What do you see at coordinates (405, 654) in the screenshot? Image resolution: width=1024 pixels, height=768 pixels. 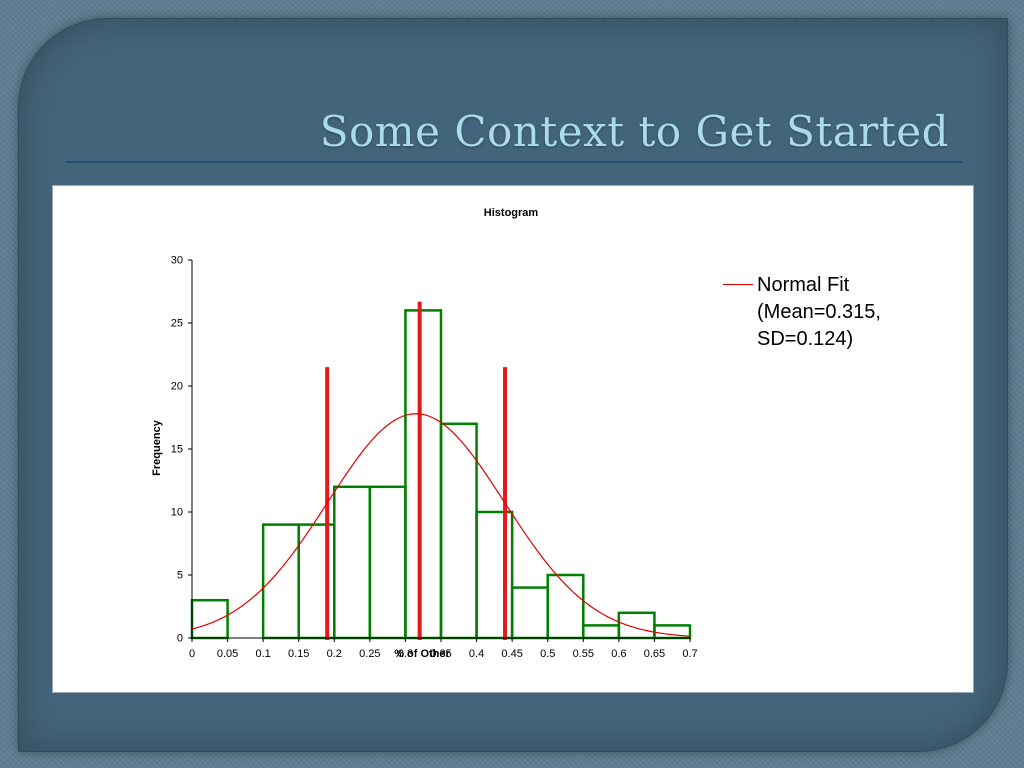 I see `x-tick-label-6: 0.3` at bounding box center [405, 654].